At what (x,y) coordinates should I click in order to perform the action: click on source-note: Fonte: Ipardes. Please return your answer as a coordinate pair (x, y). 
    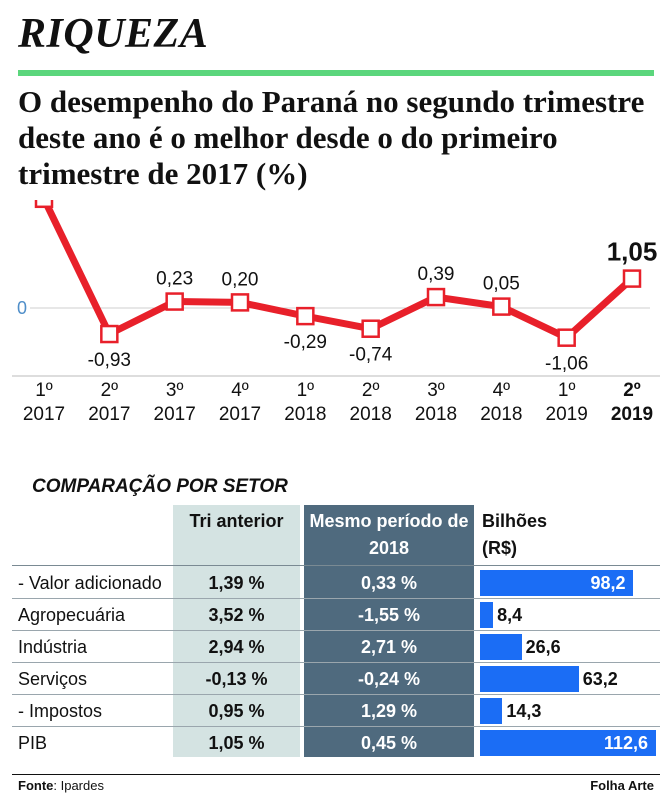
    Looking at the image, I should click on (61, 785).